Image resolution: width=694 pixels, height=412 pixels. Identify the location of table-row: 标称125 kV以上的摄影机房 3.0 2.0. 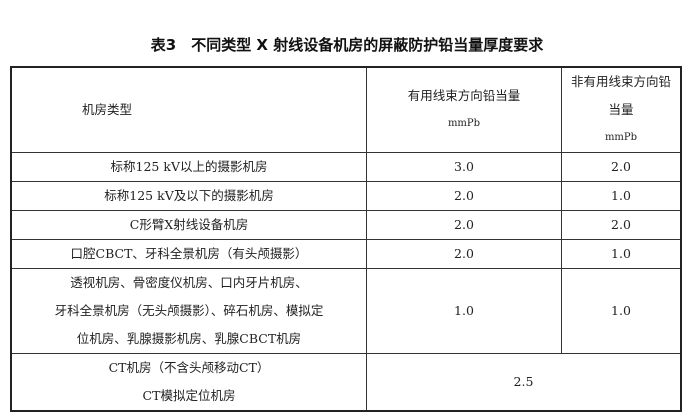
(346, 167).